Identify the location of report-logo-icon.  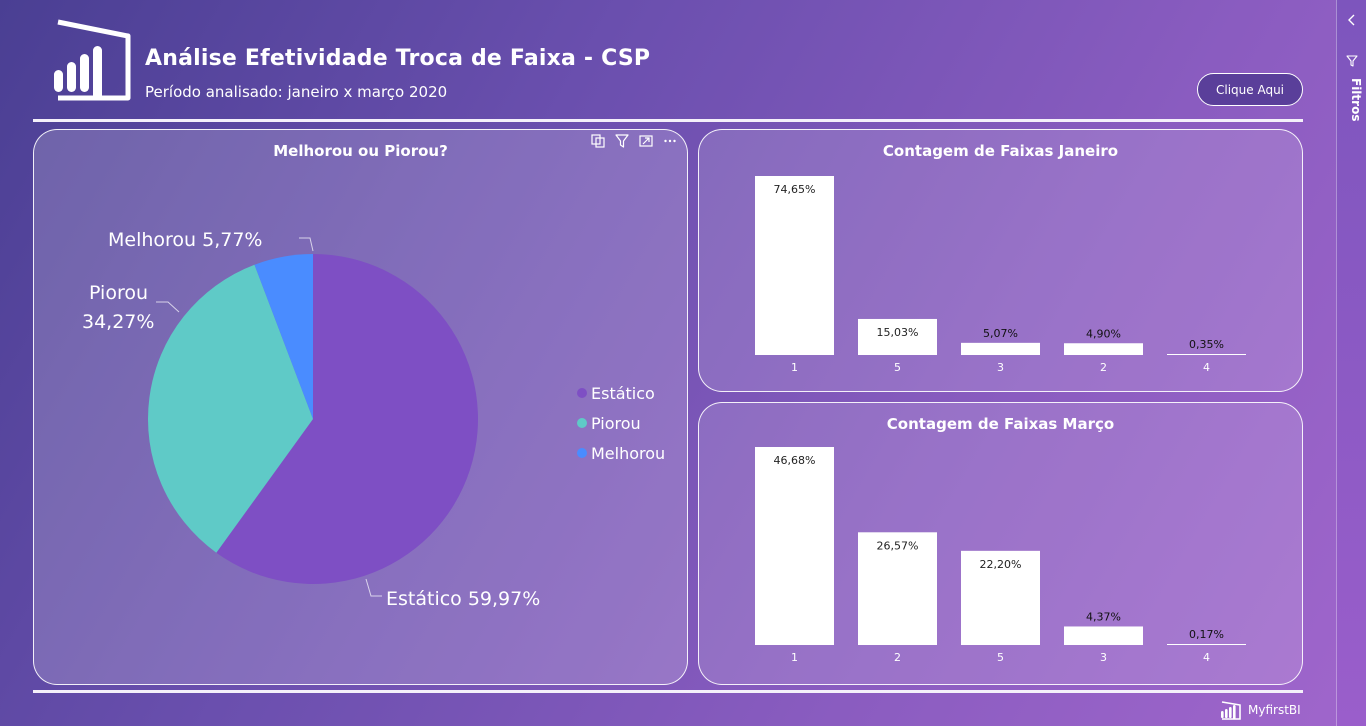
(92, 60).